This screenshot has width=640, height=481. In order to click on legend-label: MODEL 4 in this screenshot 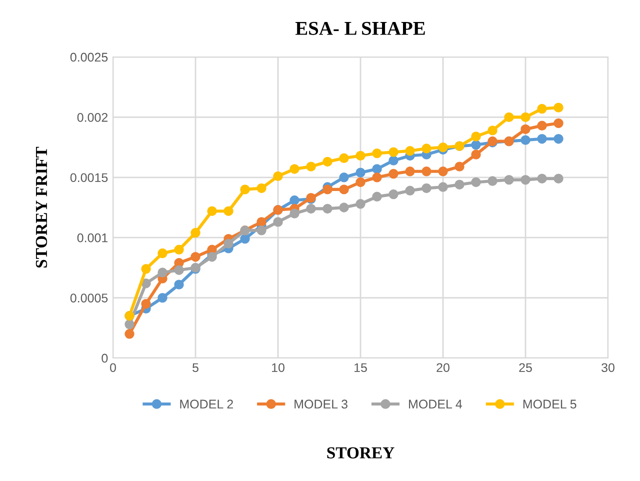, I will do `click(435, 404)`.